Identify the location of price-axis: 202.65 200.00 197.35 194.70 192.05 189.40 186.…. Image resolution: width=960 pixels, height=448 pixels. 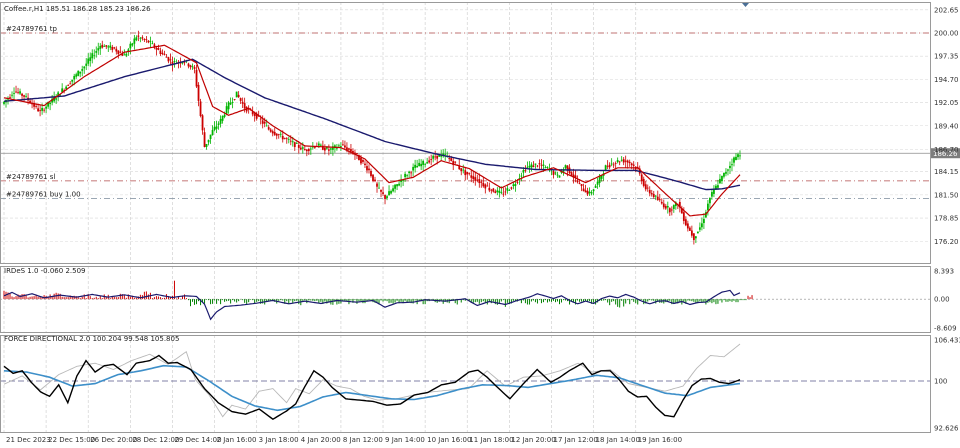
(946, 125).